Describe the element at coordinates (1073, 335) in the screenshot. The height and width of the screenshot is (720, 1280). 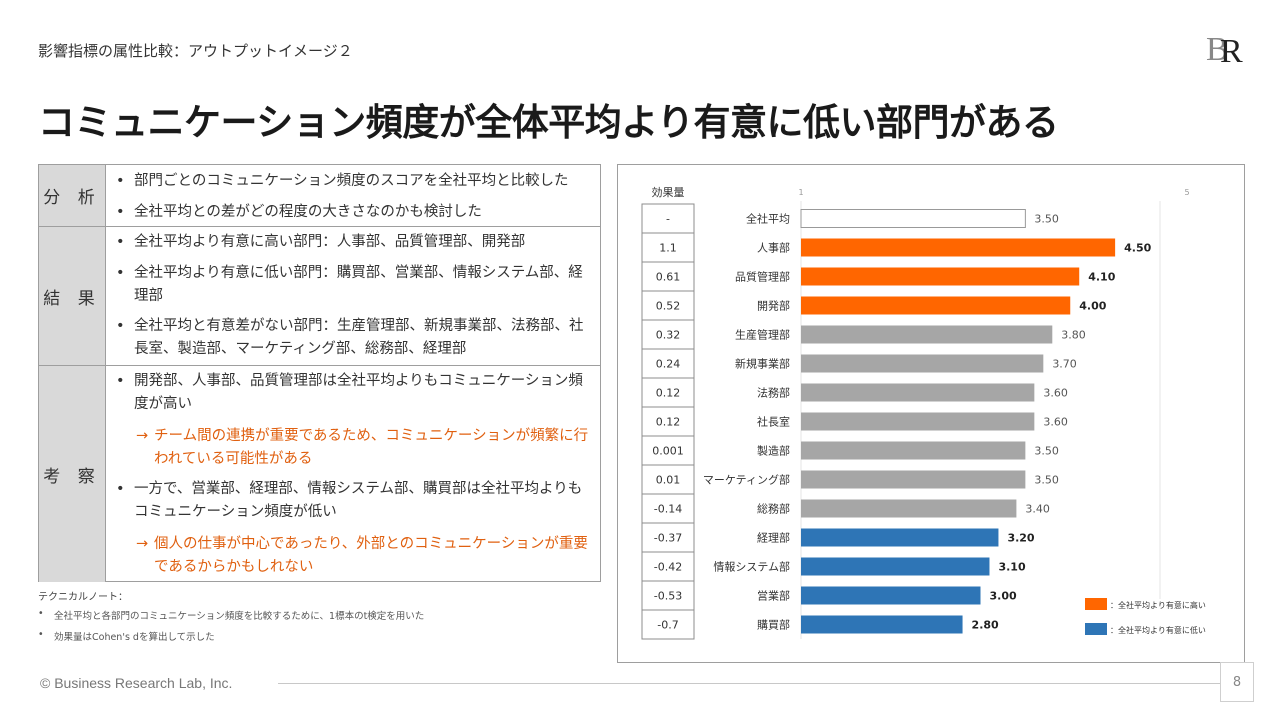
I see `data-label: 3.80` at that location.